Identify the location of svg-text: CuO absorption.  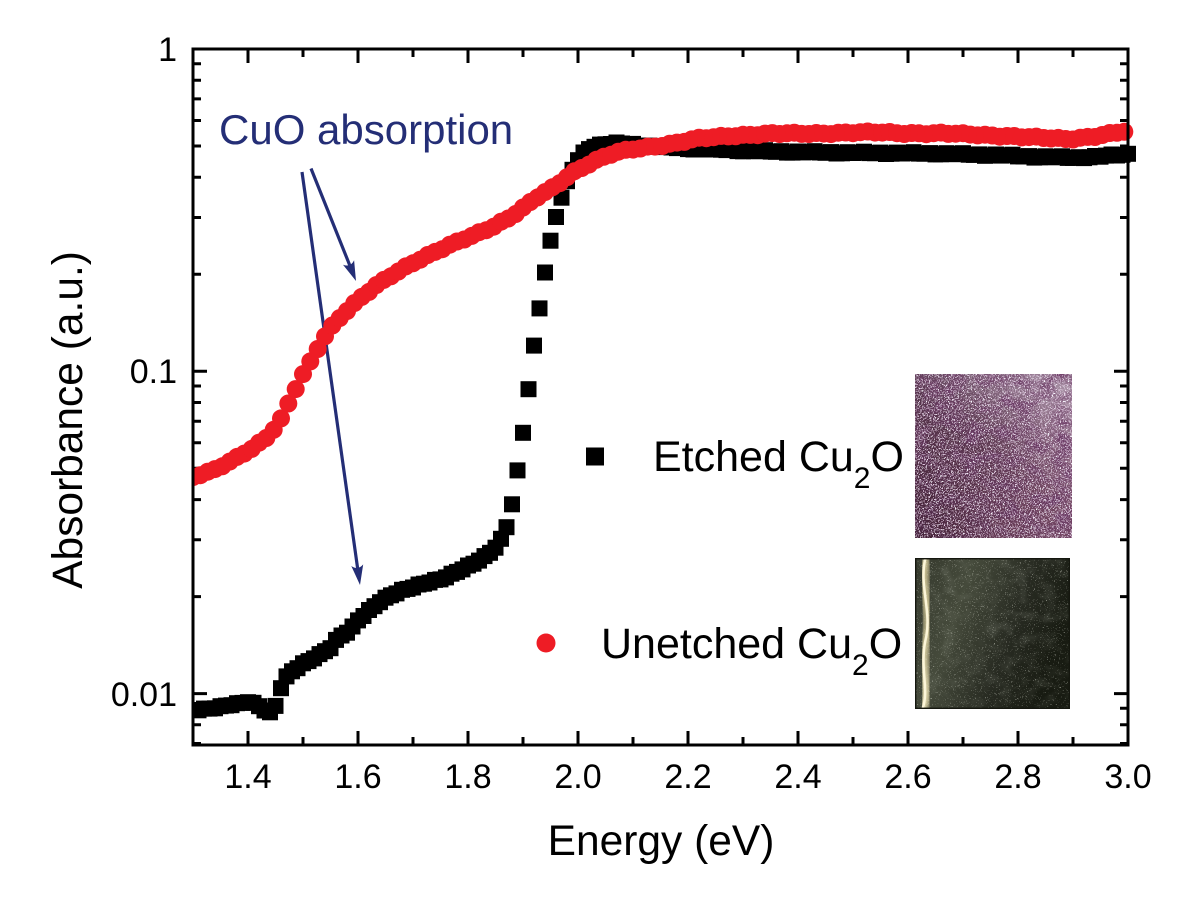
(366, 129).